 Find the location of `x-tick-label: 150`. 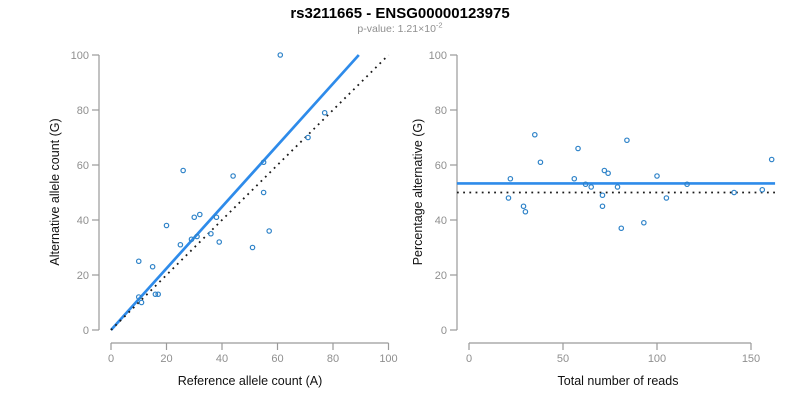

x-tick-label: 150 is located at coordinates (751, 359).